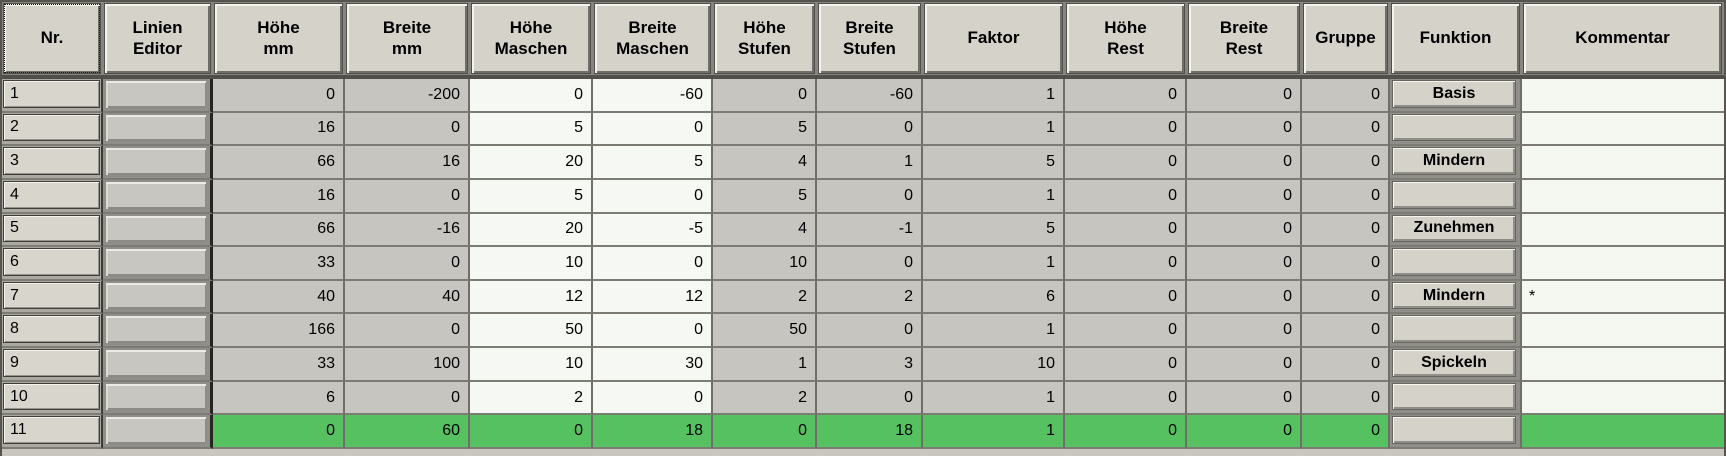  I want to click on column-header-breite_mm: Breite mm, so click(407, 38).